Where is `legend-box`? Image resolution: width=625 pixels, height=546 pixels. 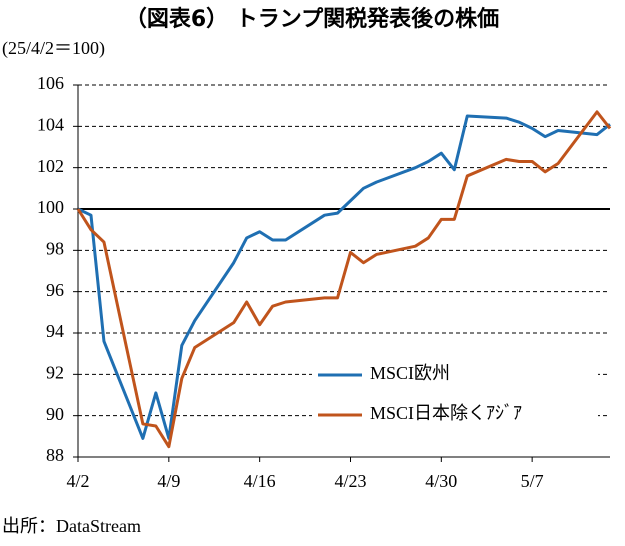
legend-box is located at coordinates (455, 399).